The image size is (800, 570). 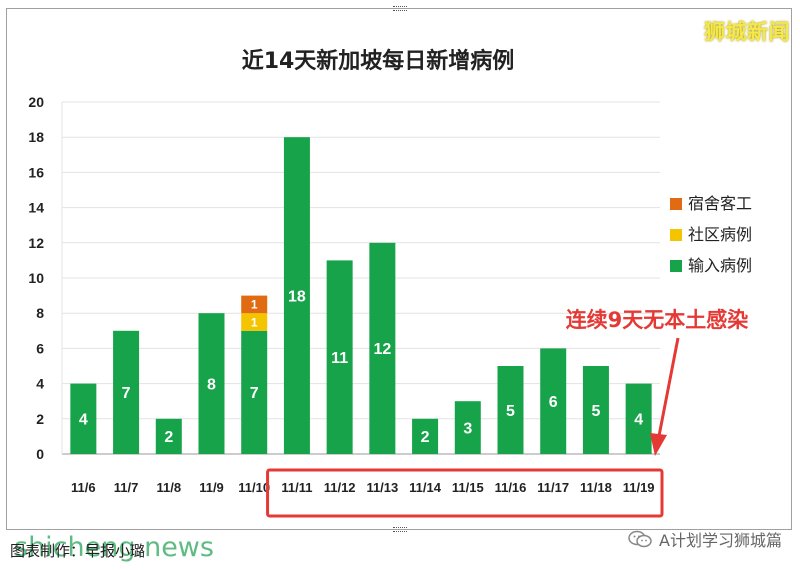 I want to click on x-tick-label: 11/10, so click(x=254, y=487).